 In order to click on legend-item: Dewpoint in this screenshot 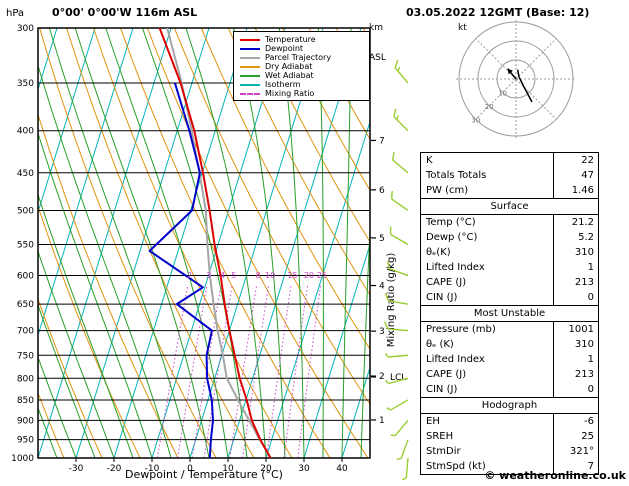, I will do `click(301, 48)`.